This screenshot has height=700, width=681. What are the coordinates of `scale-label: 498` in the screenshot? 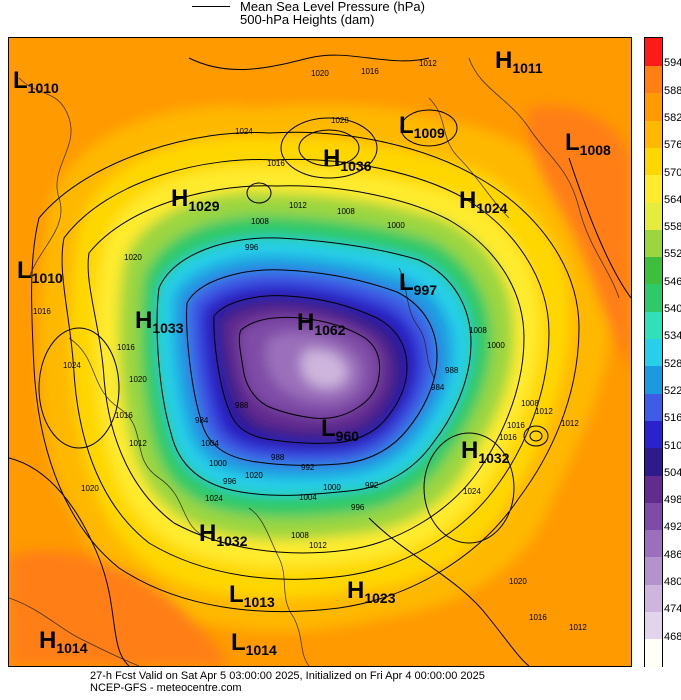 It's located at (672, 500).